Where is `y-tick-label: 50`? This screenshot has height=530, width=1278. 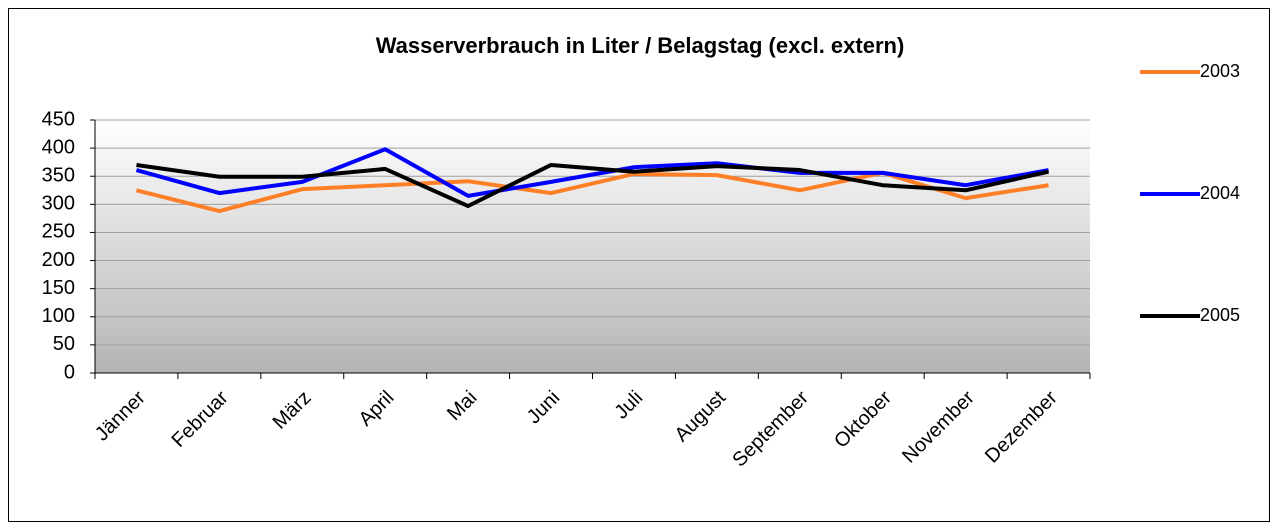
y-tick-label: 50 is located at coordinates (64, 344).